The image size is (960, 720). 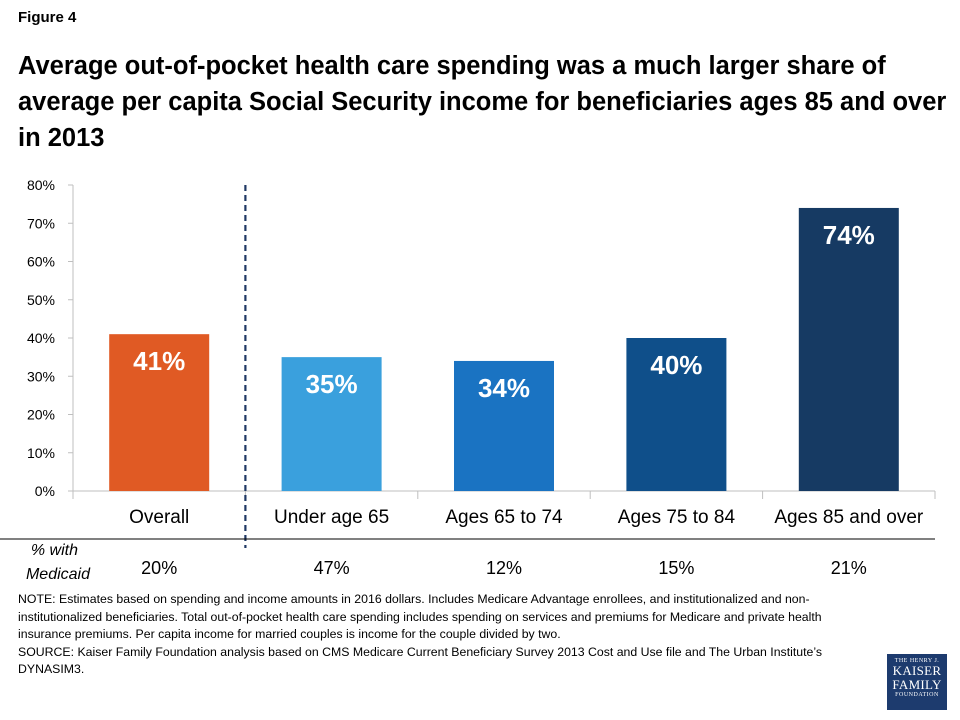 I want to click on category-label: Overall, so click(x=159, y=517).